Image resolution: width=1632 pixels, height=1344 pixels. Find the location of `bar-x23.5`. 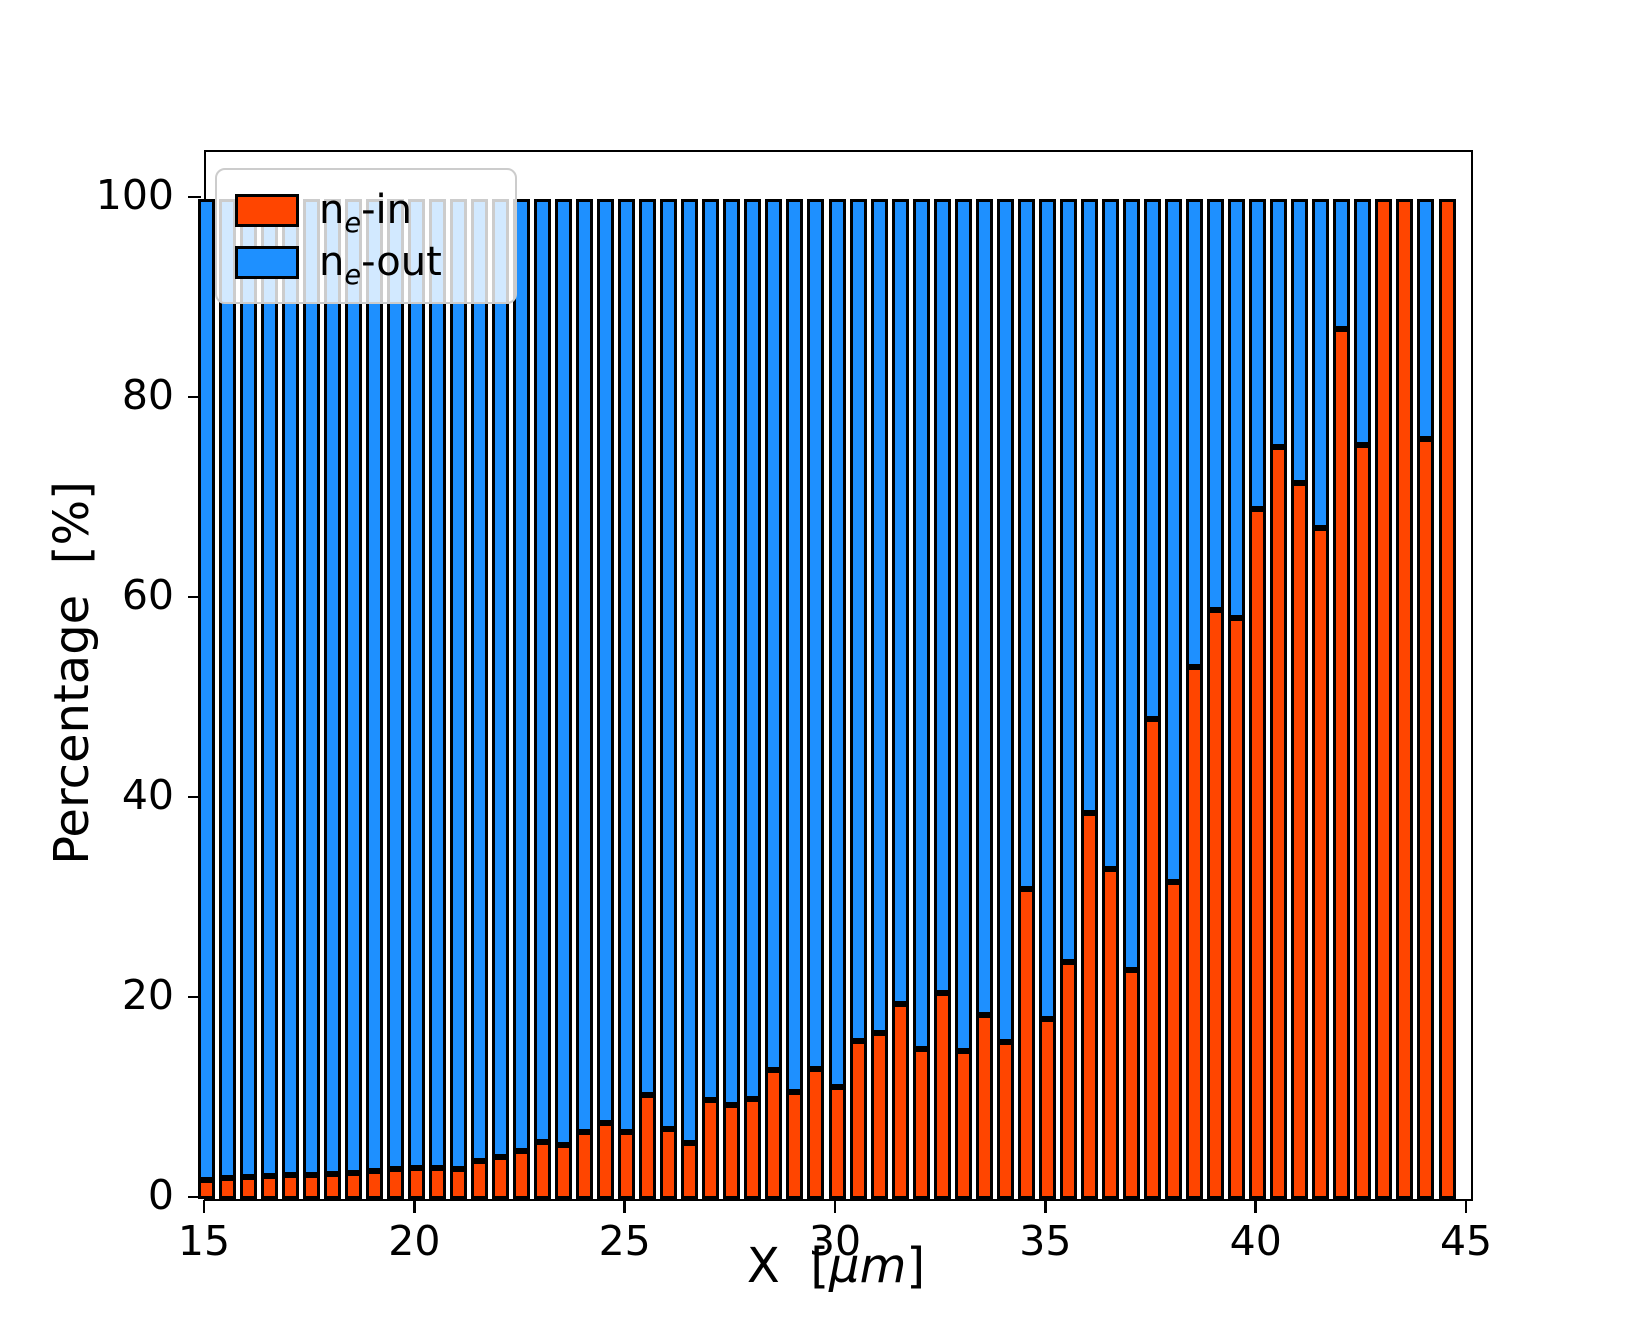

bar-x23.5 is located at coordinates (564, 675).